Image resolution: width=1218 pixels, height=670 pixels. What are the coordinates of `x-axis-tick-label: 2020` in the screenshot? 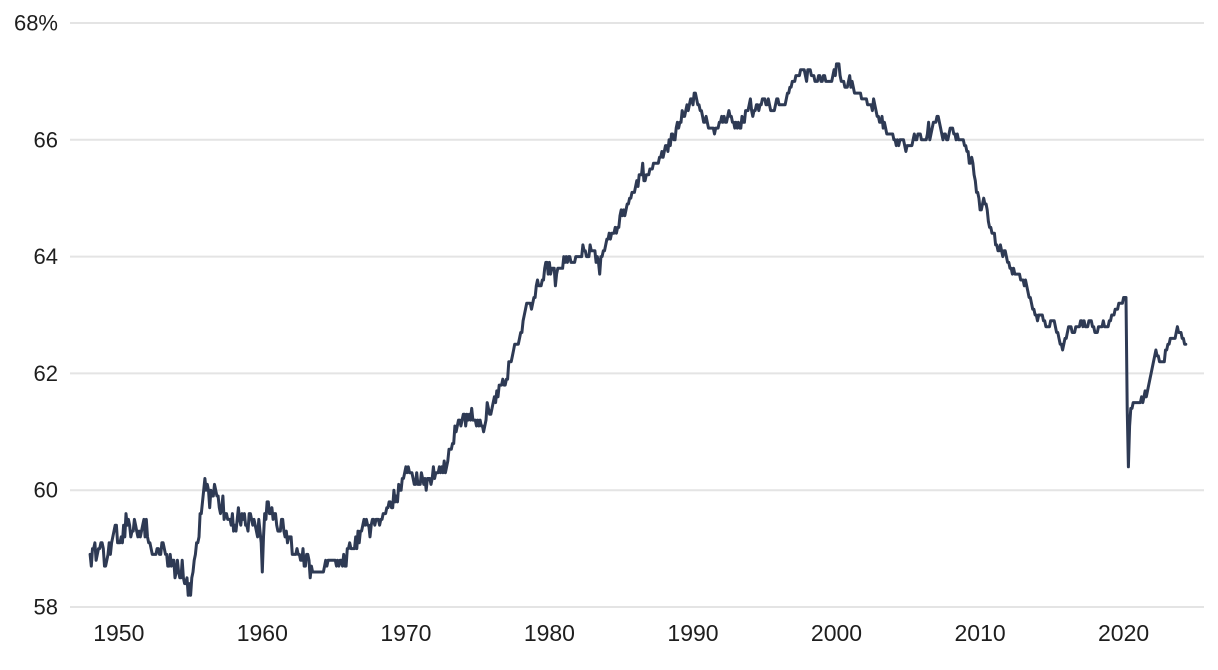 It's located at (1123, 633).